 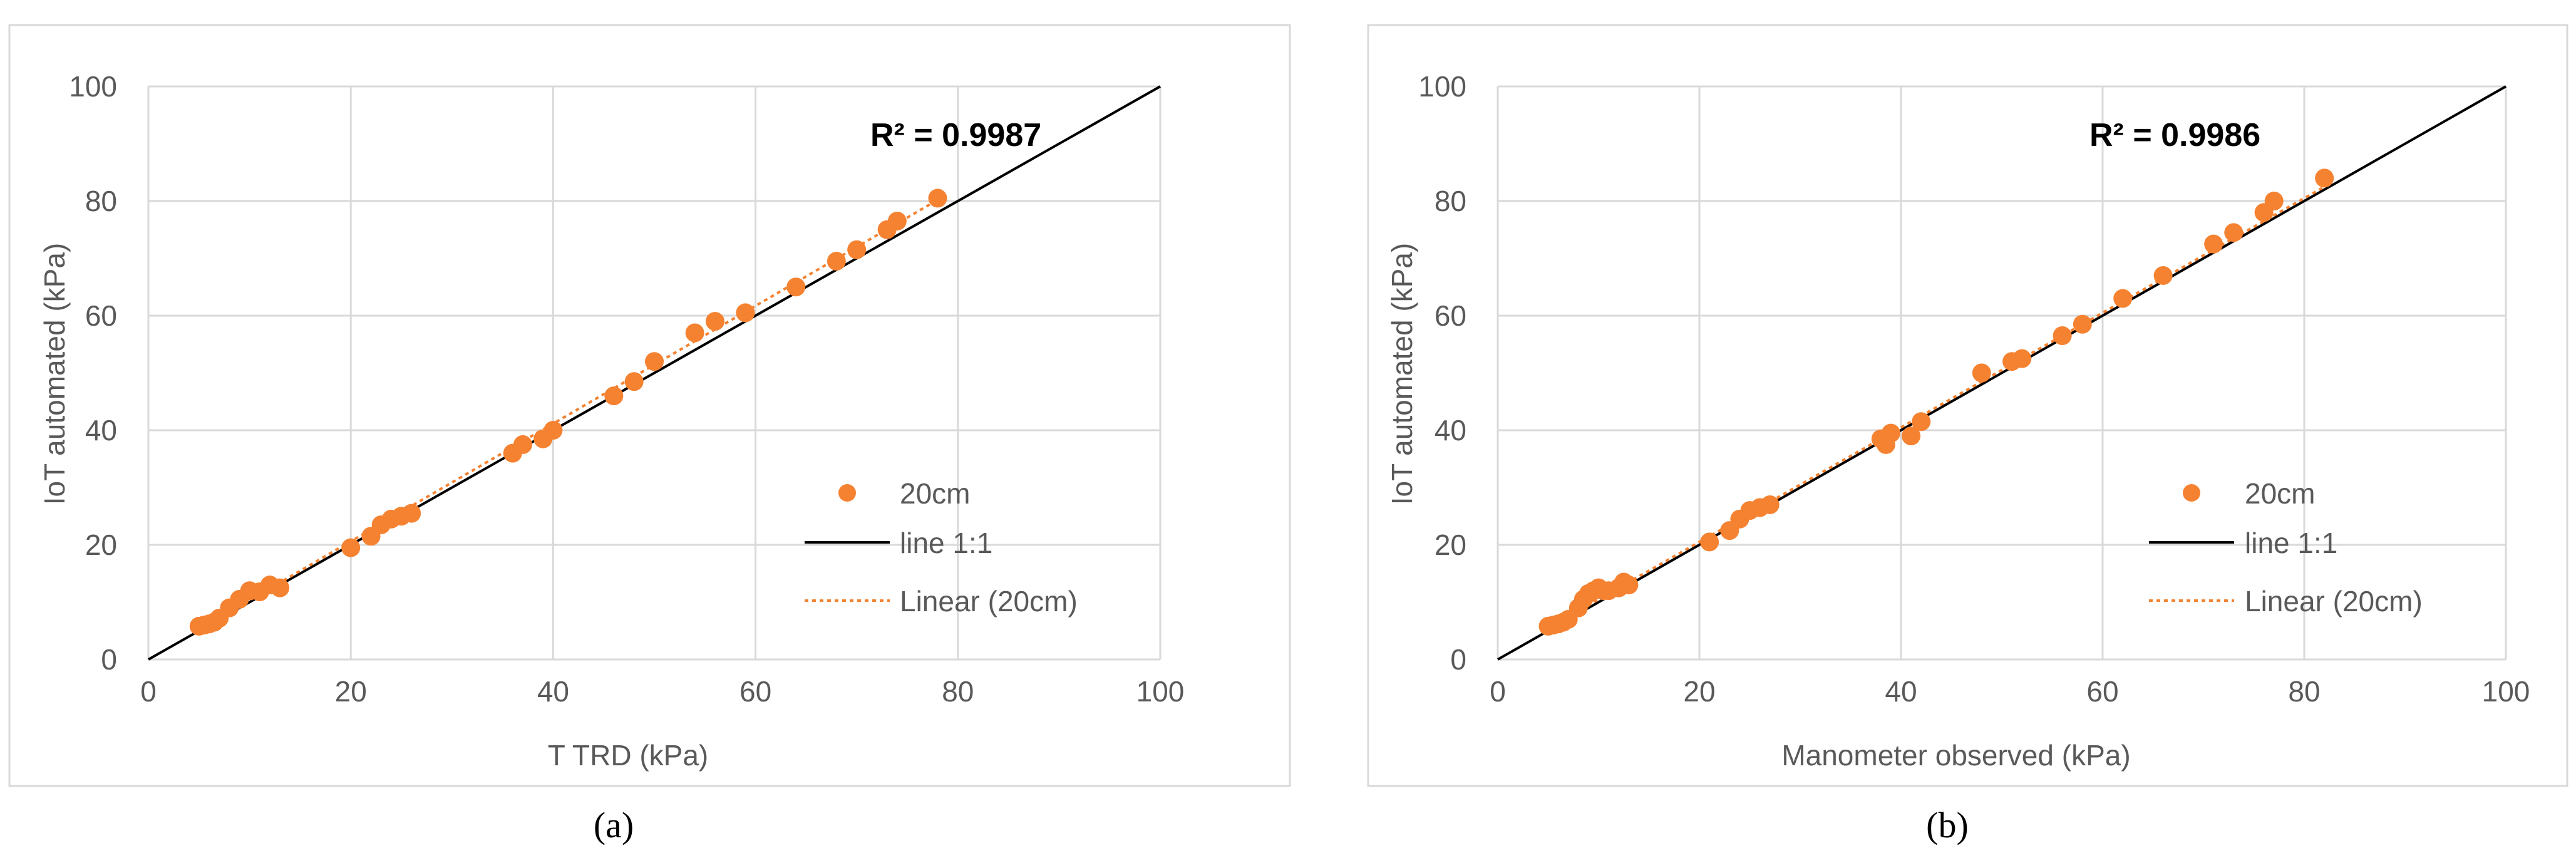 What do you see at coordinates (1956, 755) in the screenshot?
I see `x-axis-label: Manometer observed (kPa)` at bounding box center [1956, 755].